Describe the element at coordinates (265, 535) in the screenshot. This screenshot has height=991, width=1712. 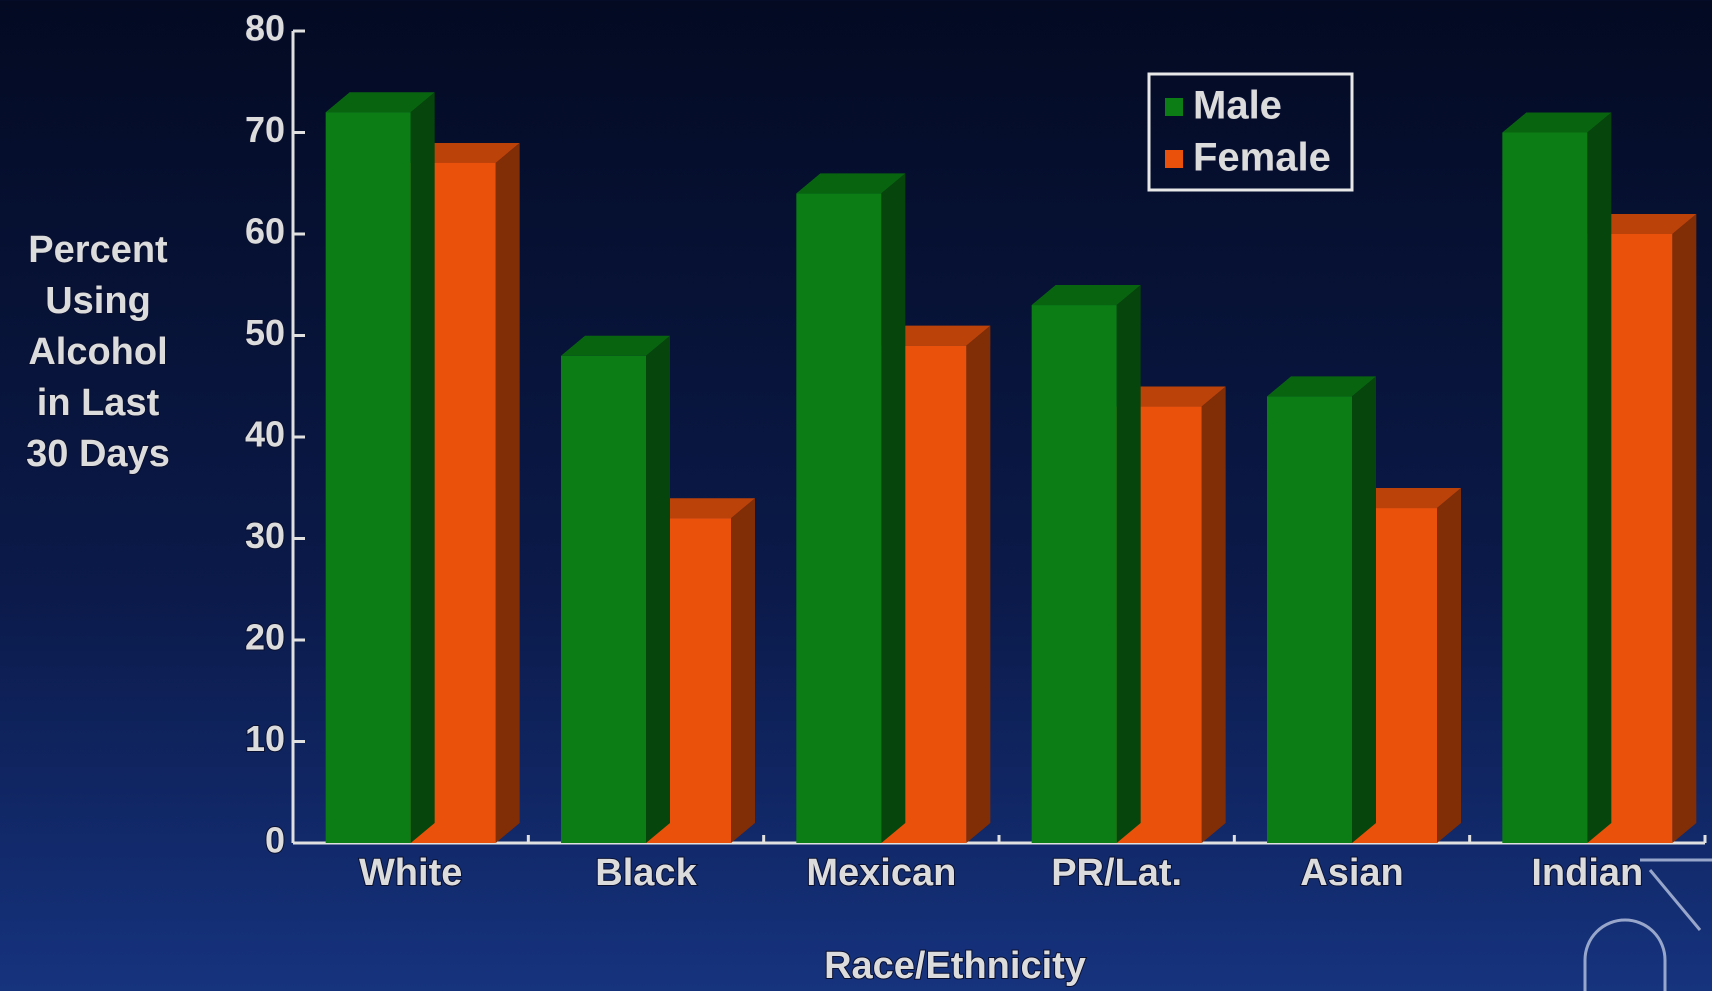
I see `y-tick-label: 30` at that location.